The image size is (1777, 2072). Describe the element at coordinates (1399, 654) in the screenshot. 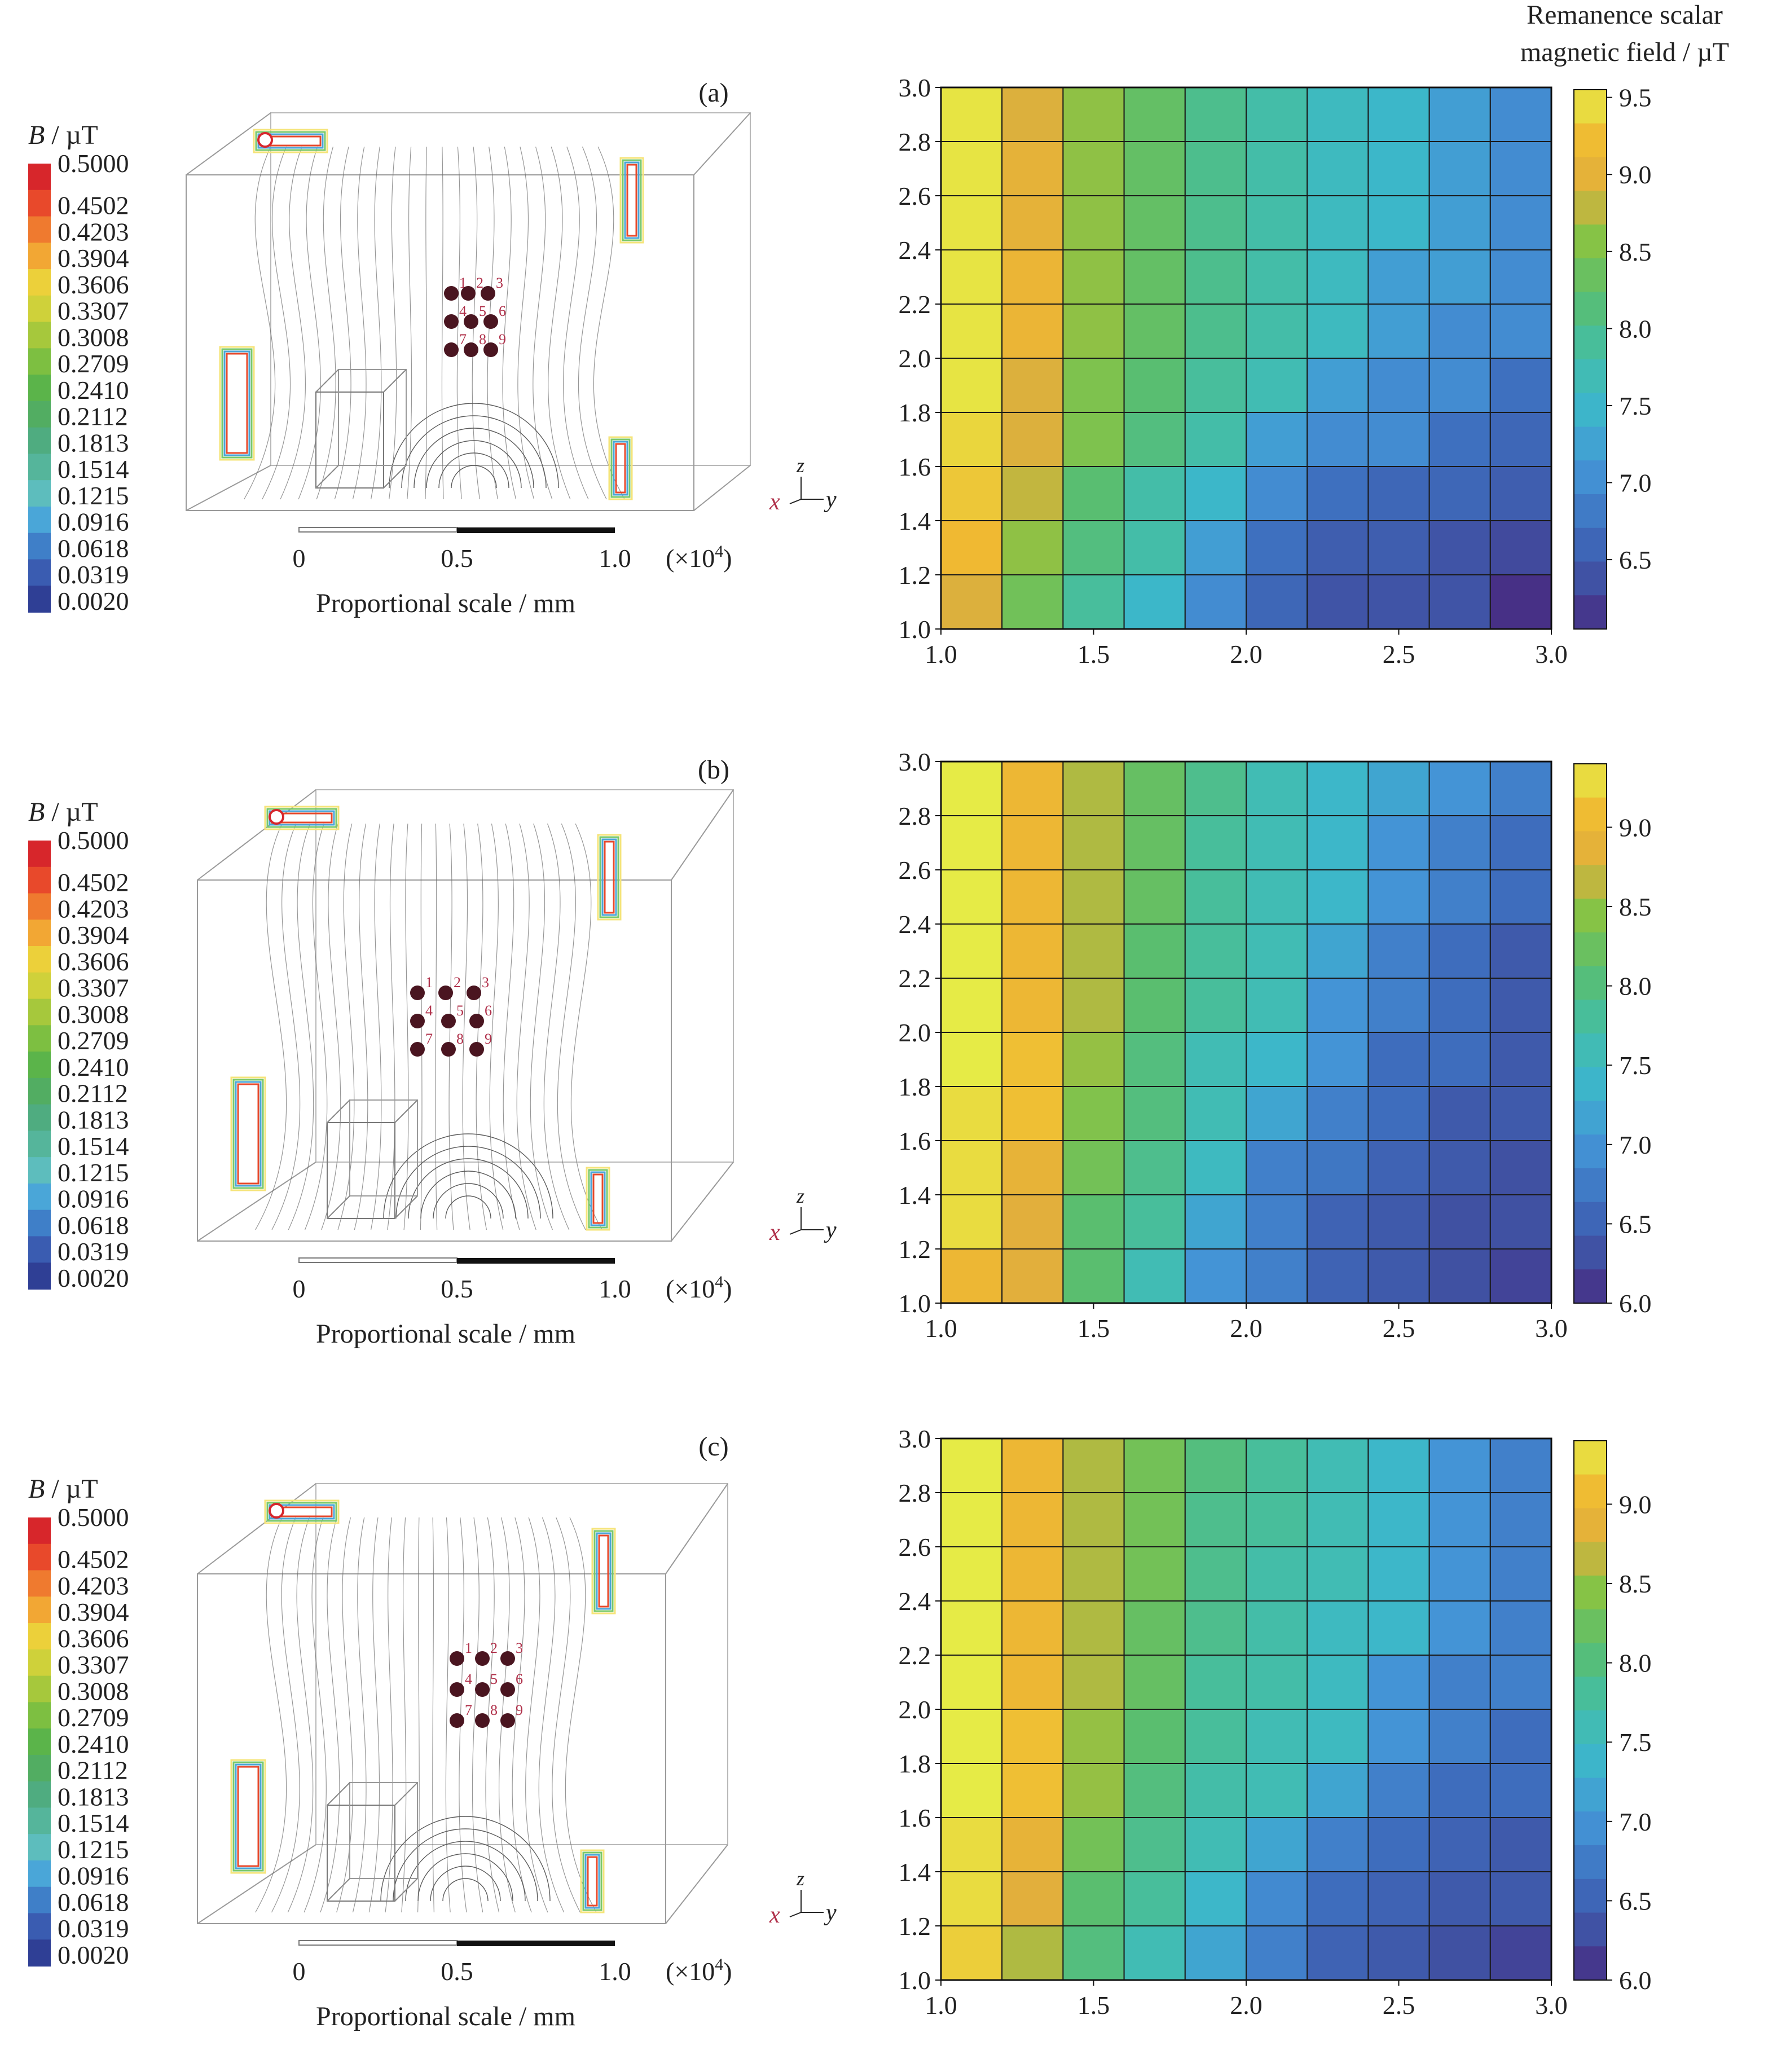

I see `x-tick-label: 2.5` at that location.